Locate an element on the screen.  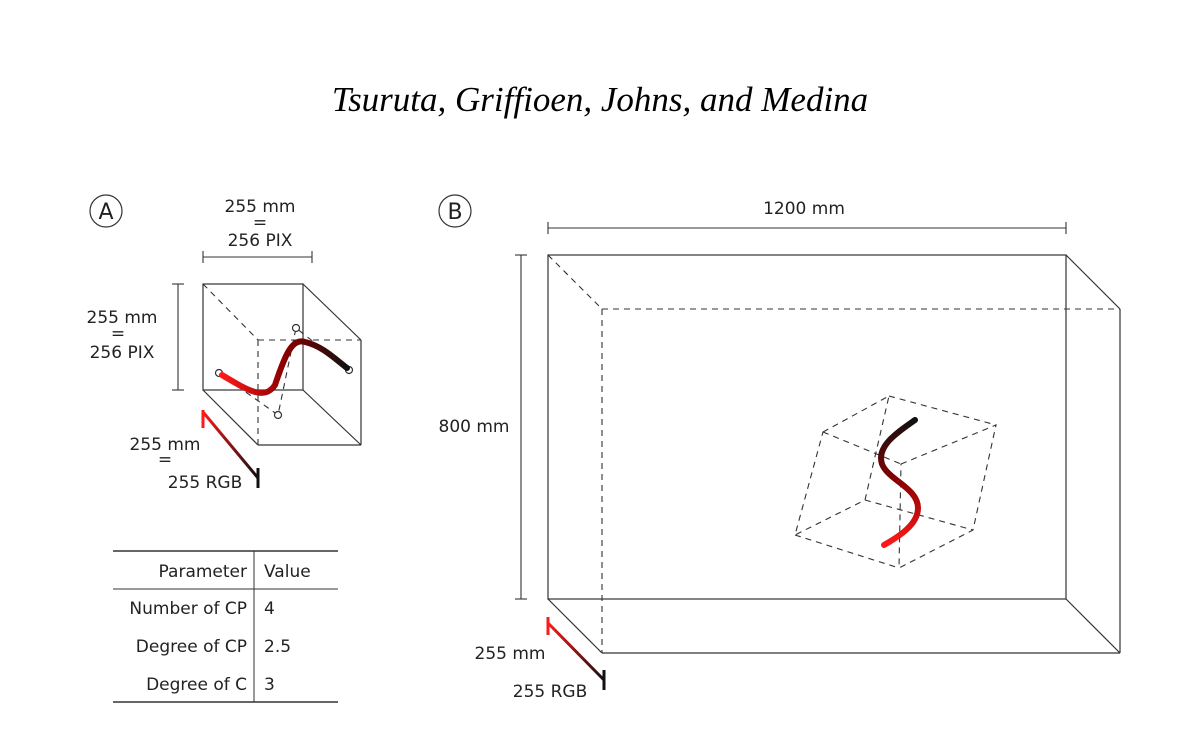
table-header-parameter: Parameter is located at coordinates (203, 572).